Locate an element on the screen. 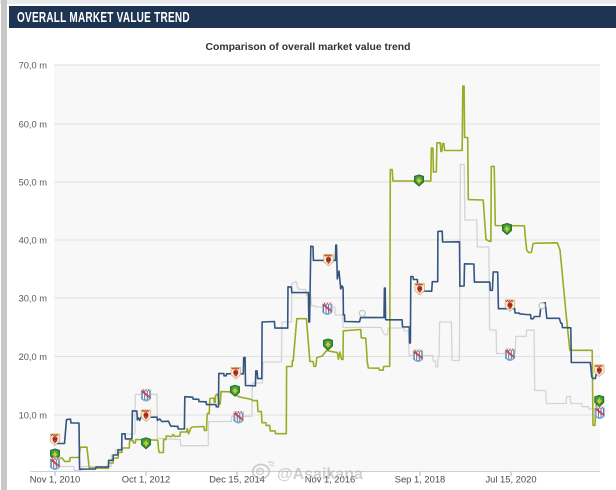 This screenshot has width=616, height=490. svg-text: 60,0 m is located at coordinates (33, 125).